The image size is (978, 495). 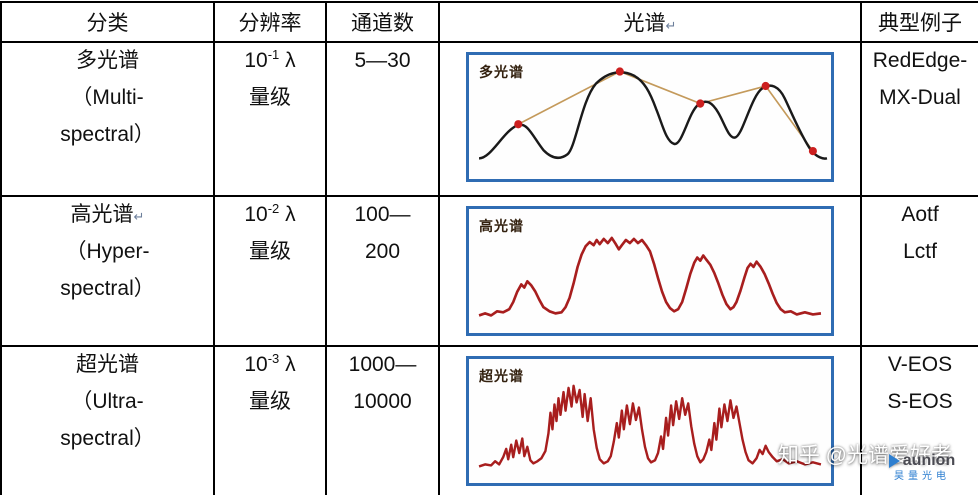 What do you see at coordinates (273, 54) in the screenshot?
I see `resolution-exponent: -1` at bounding box center [273, 54].